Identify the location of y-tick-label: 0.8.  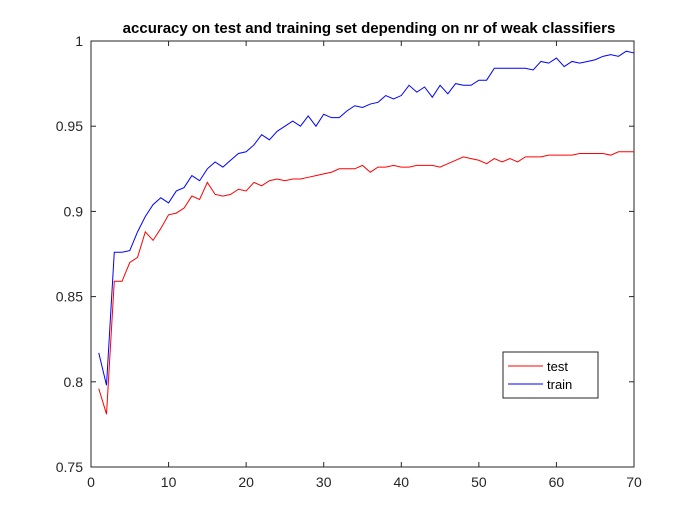
(74, 382).